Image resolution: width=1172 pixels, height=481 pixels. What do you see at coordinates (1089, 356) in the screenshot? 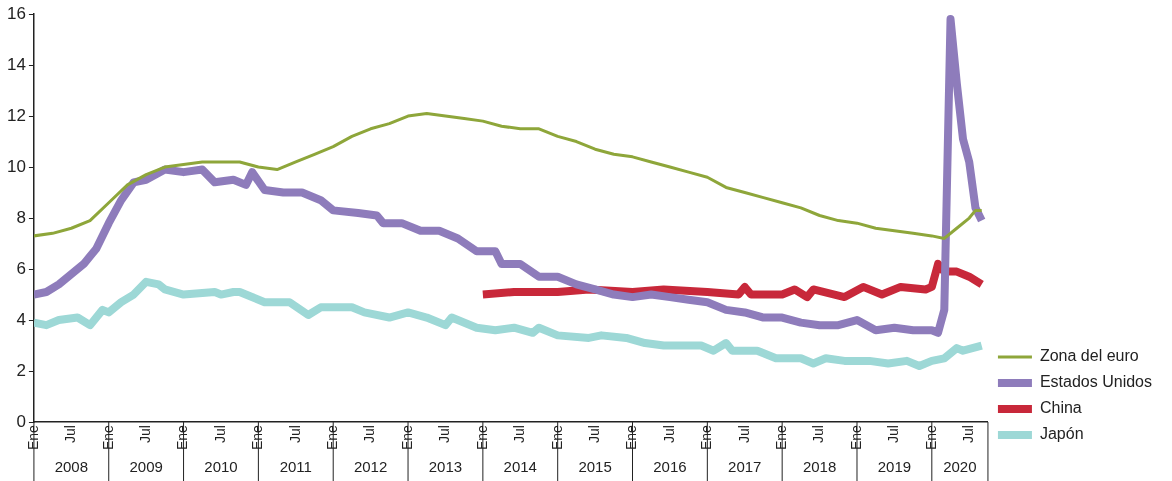
I see `legend-label: Zona del euro` at bounding box center [1089, 356].